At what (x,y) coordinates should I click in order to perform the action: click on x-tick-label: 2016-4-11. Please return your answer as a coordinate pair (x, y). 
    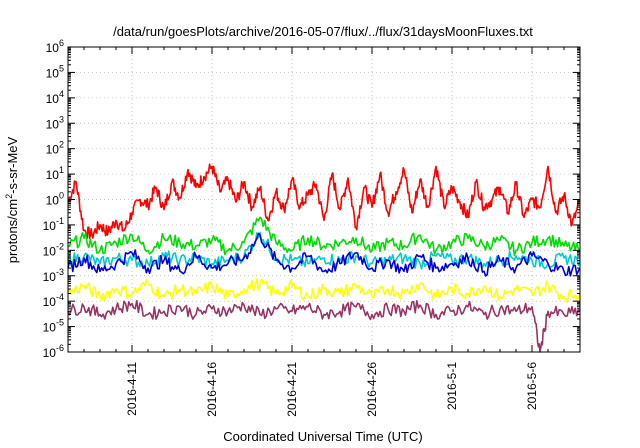
    Looking at the image, I should click on (132, 389).